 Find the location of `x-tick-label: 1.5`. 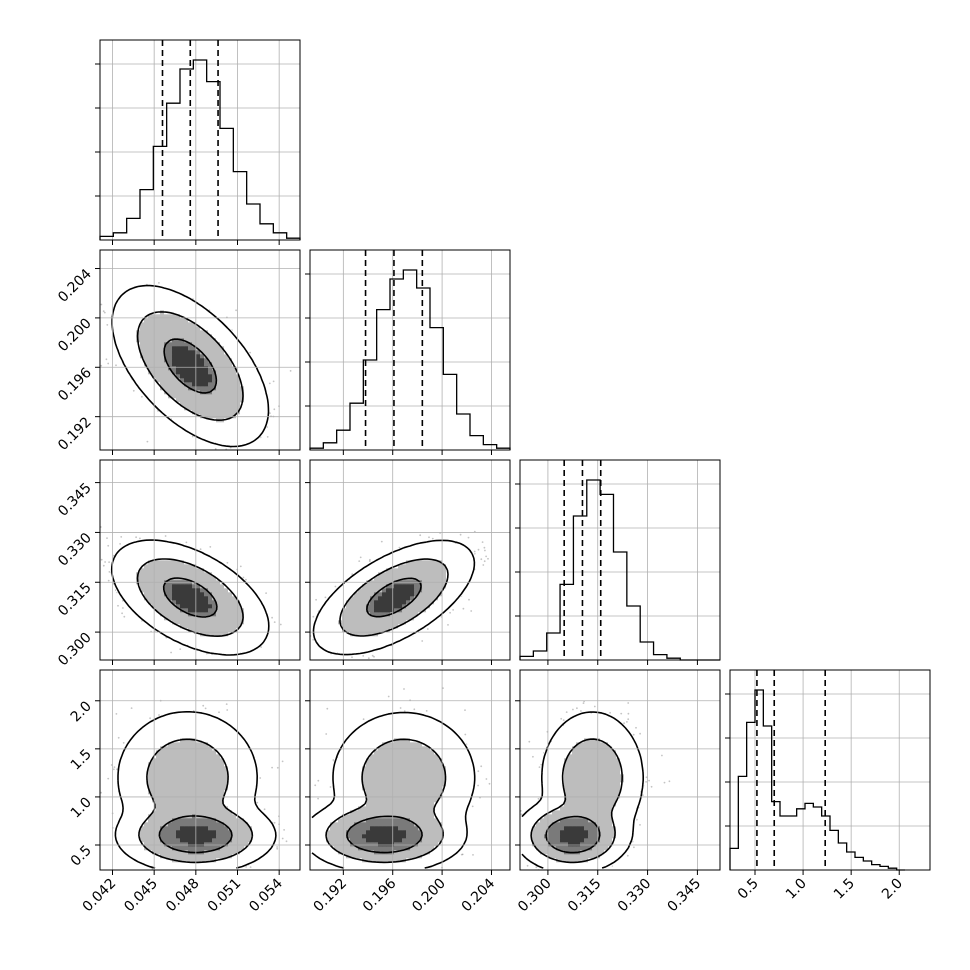

x-tick-label: 1.5 is located at coordinates (844, 889).